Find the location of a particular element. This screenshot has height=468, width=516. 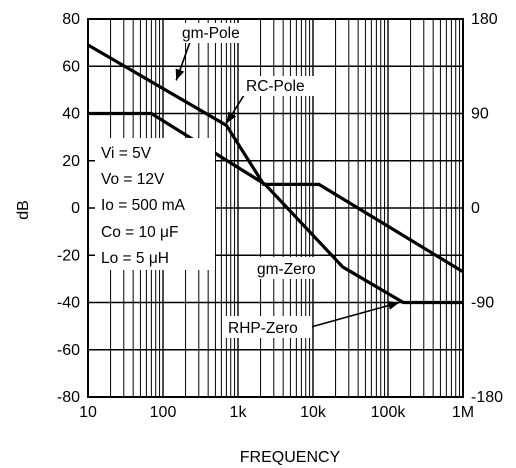

y-tick-label: -80 is located at coordinates (68, 397).